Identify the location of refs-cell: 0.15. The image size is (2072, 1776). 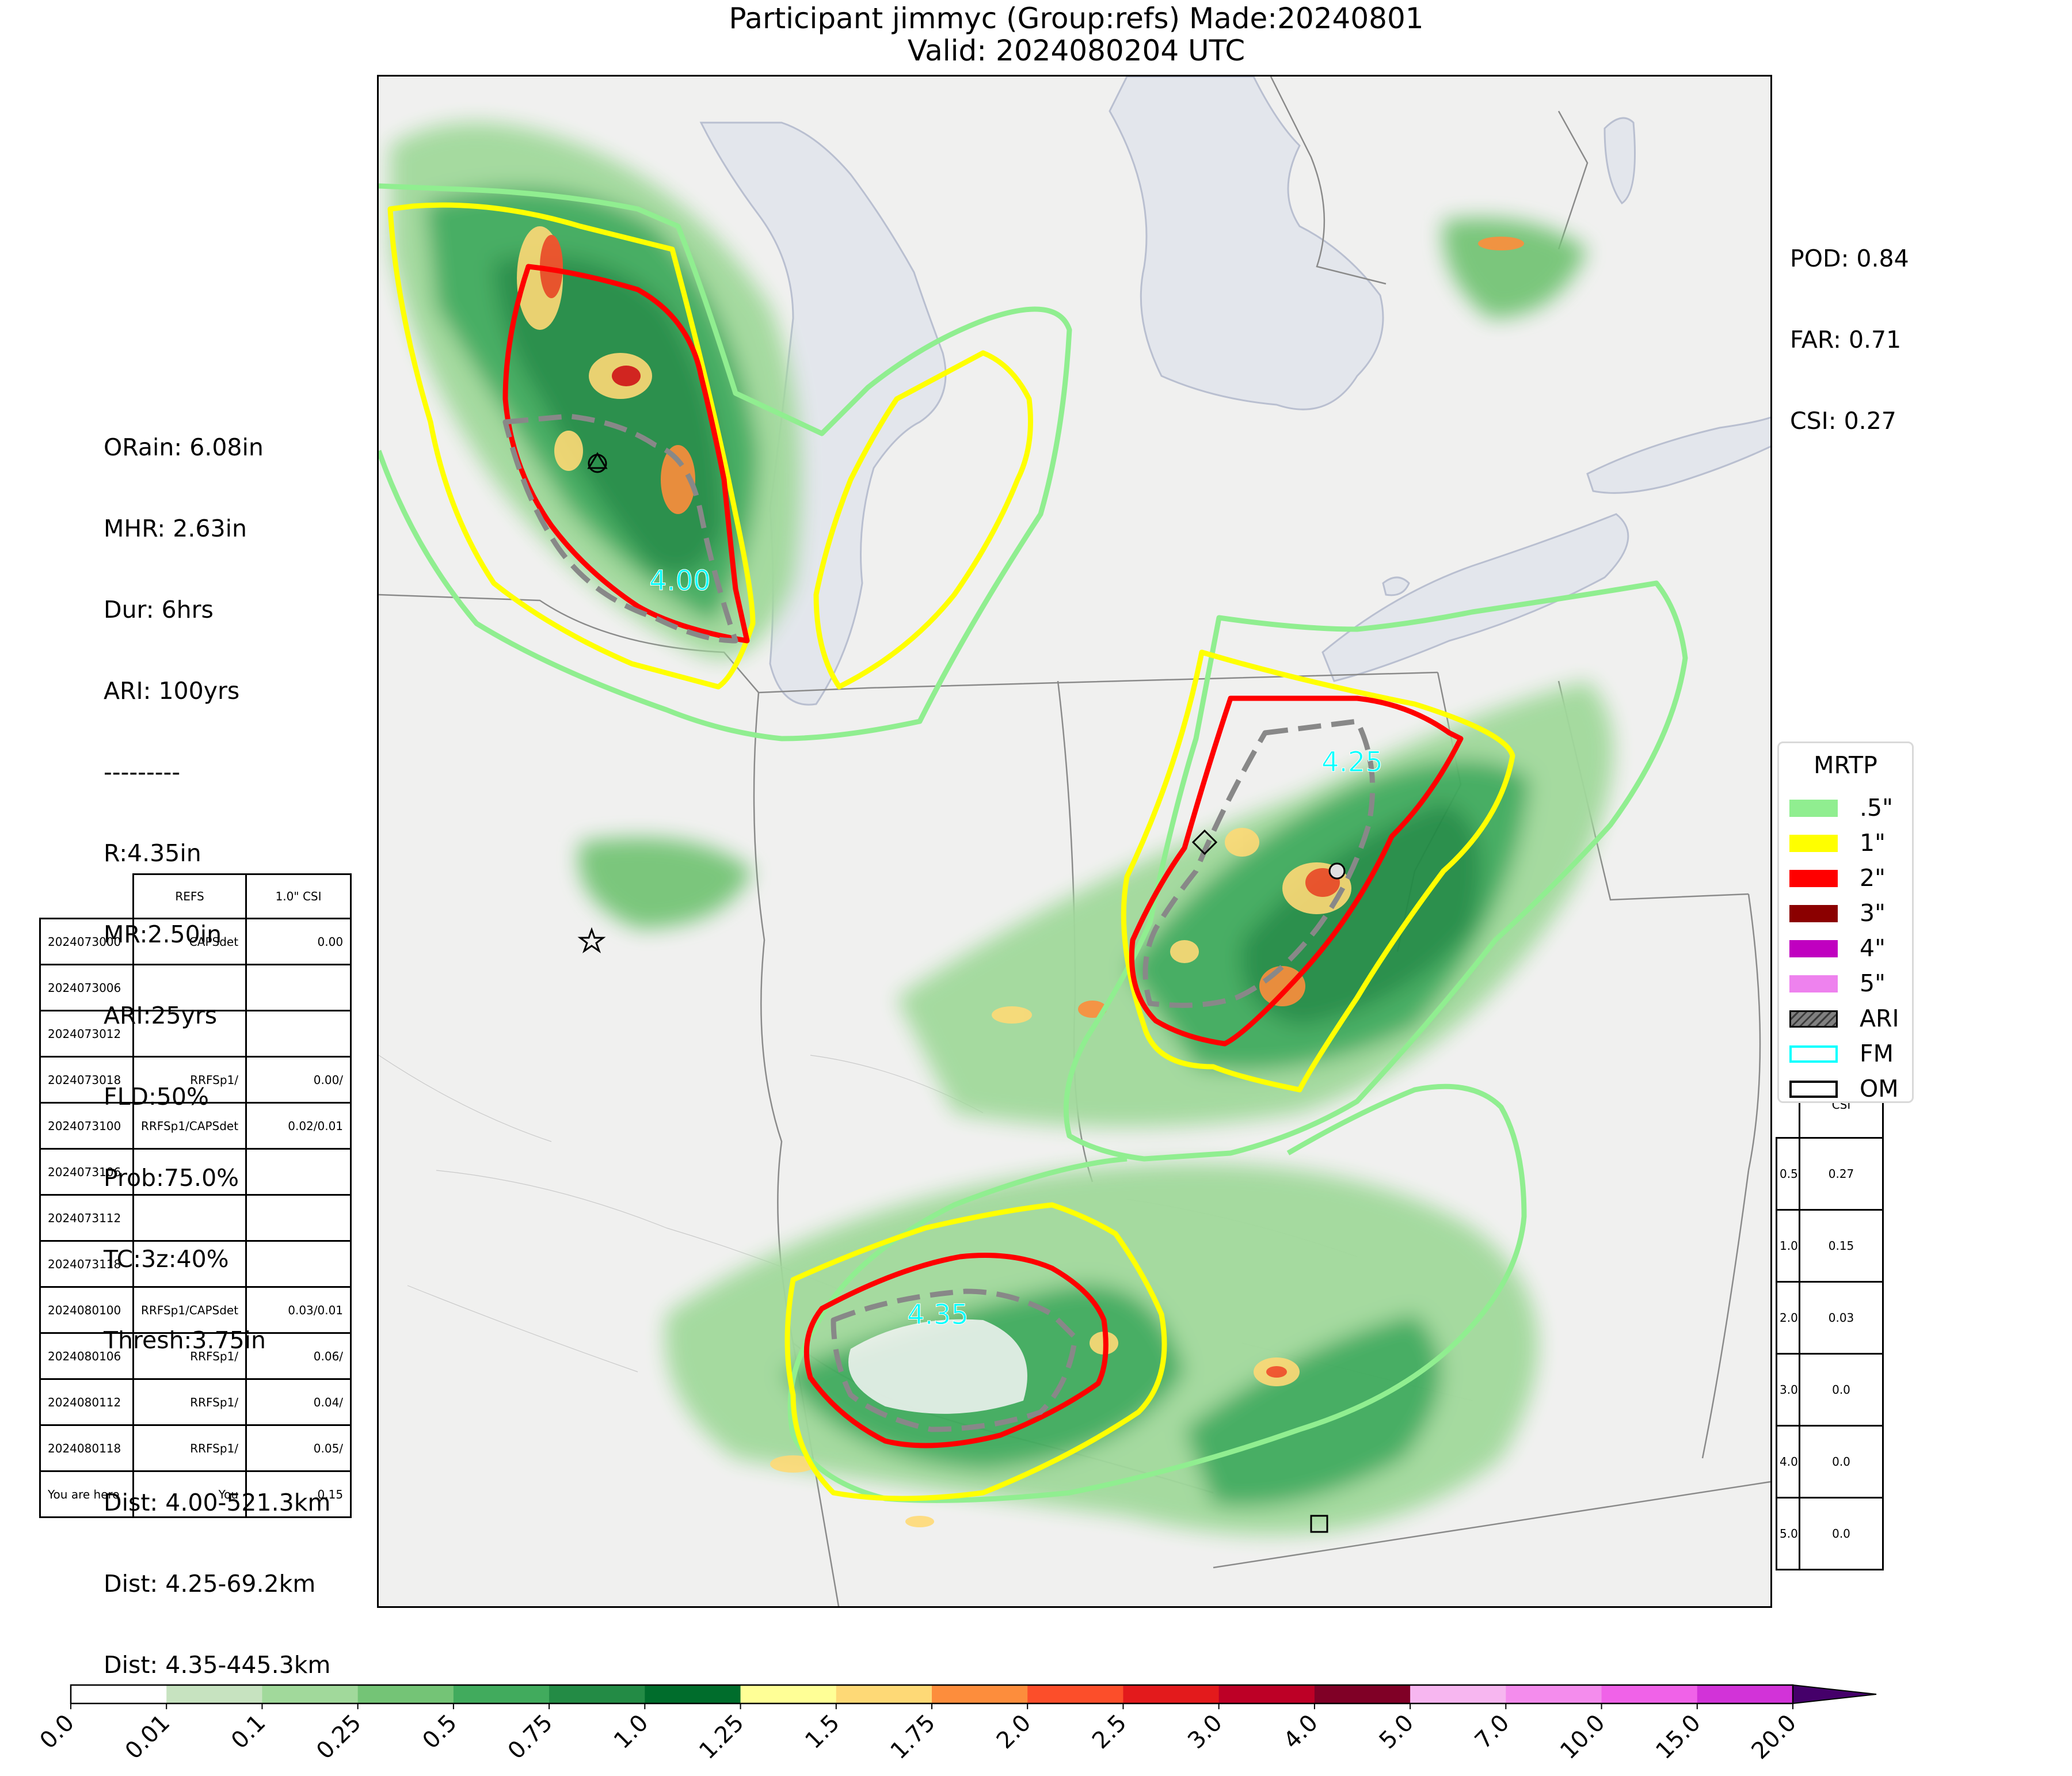
(299, 1494).